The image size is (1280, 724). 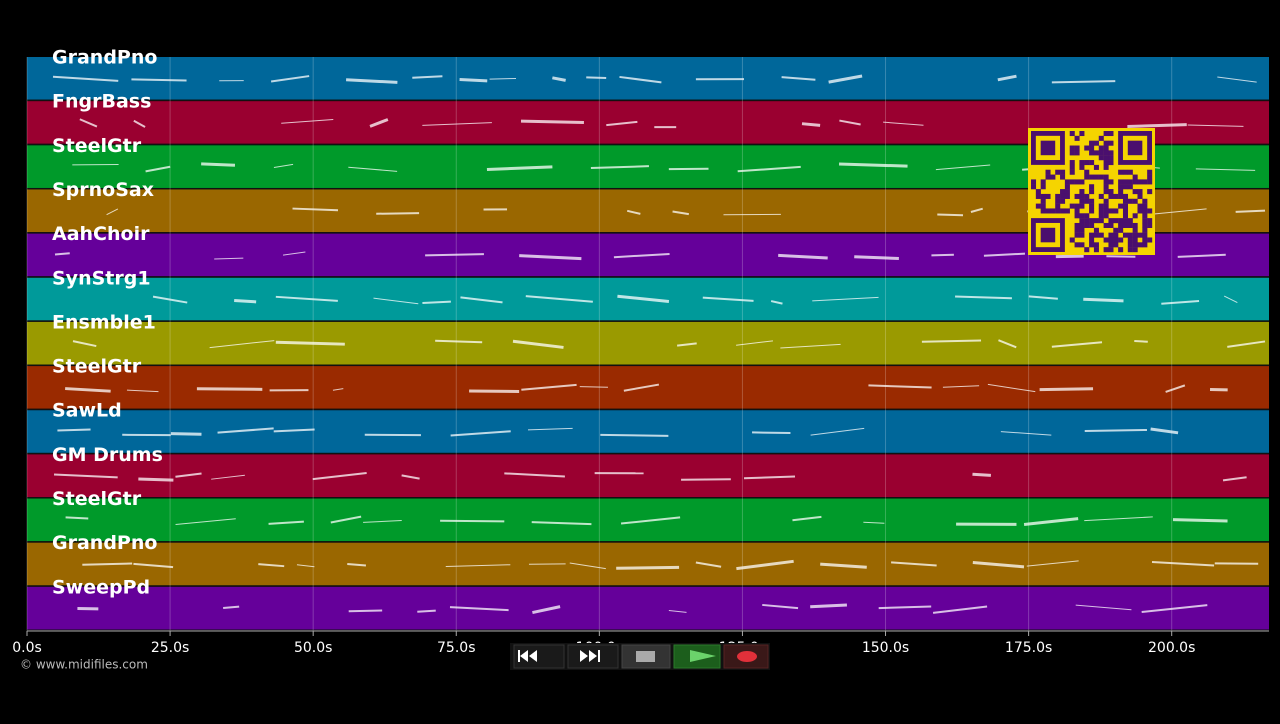 I want to click on footer-credit: © www.midifiles.com, so click(x=84, y=665).